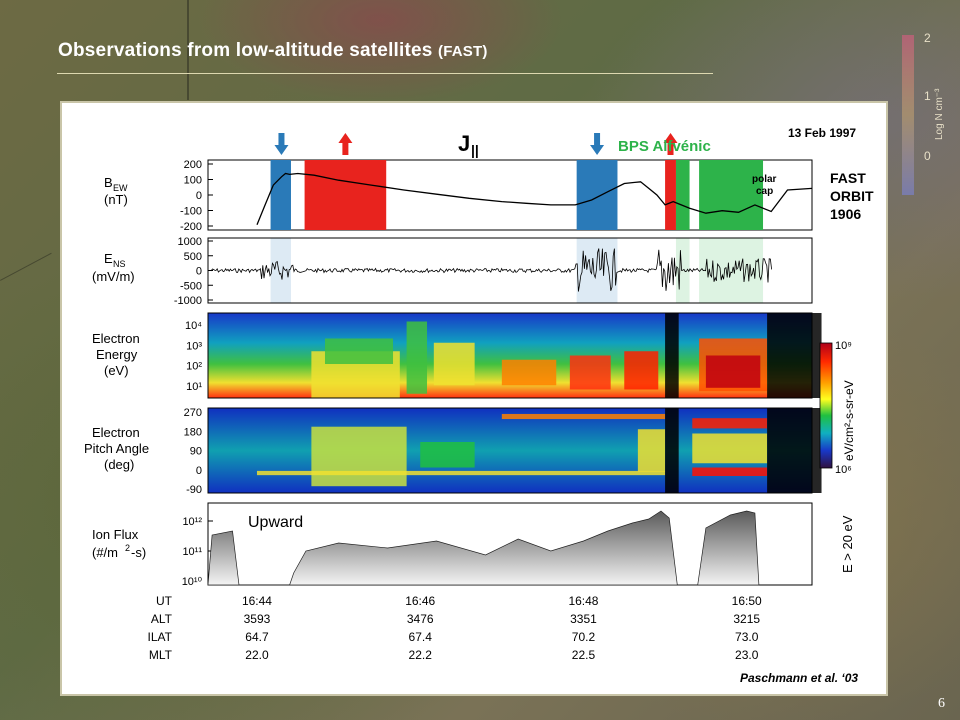 The height and width of the screenshot is (720, 960). I want to click on y-tick-label: 90, so click(196, 452).